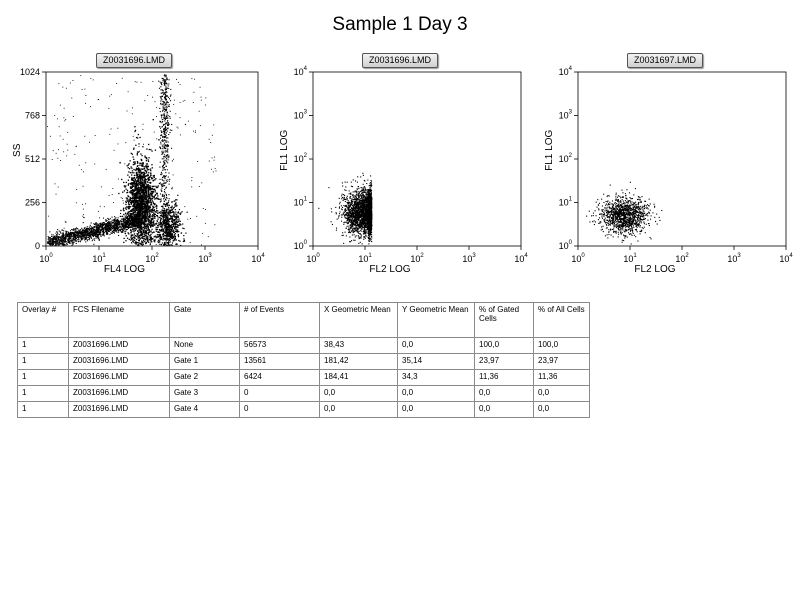  I want to click on col-header: FCS Filename, so click(119, 320).